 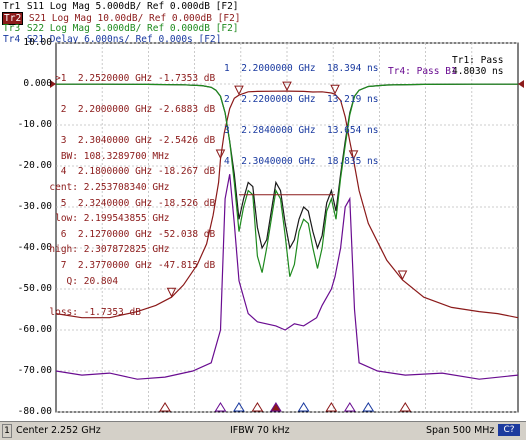 I want to click on marker-value: 13.219 ns, so click(x=353, y=100).